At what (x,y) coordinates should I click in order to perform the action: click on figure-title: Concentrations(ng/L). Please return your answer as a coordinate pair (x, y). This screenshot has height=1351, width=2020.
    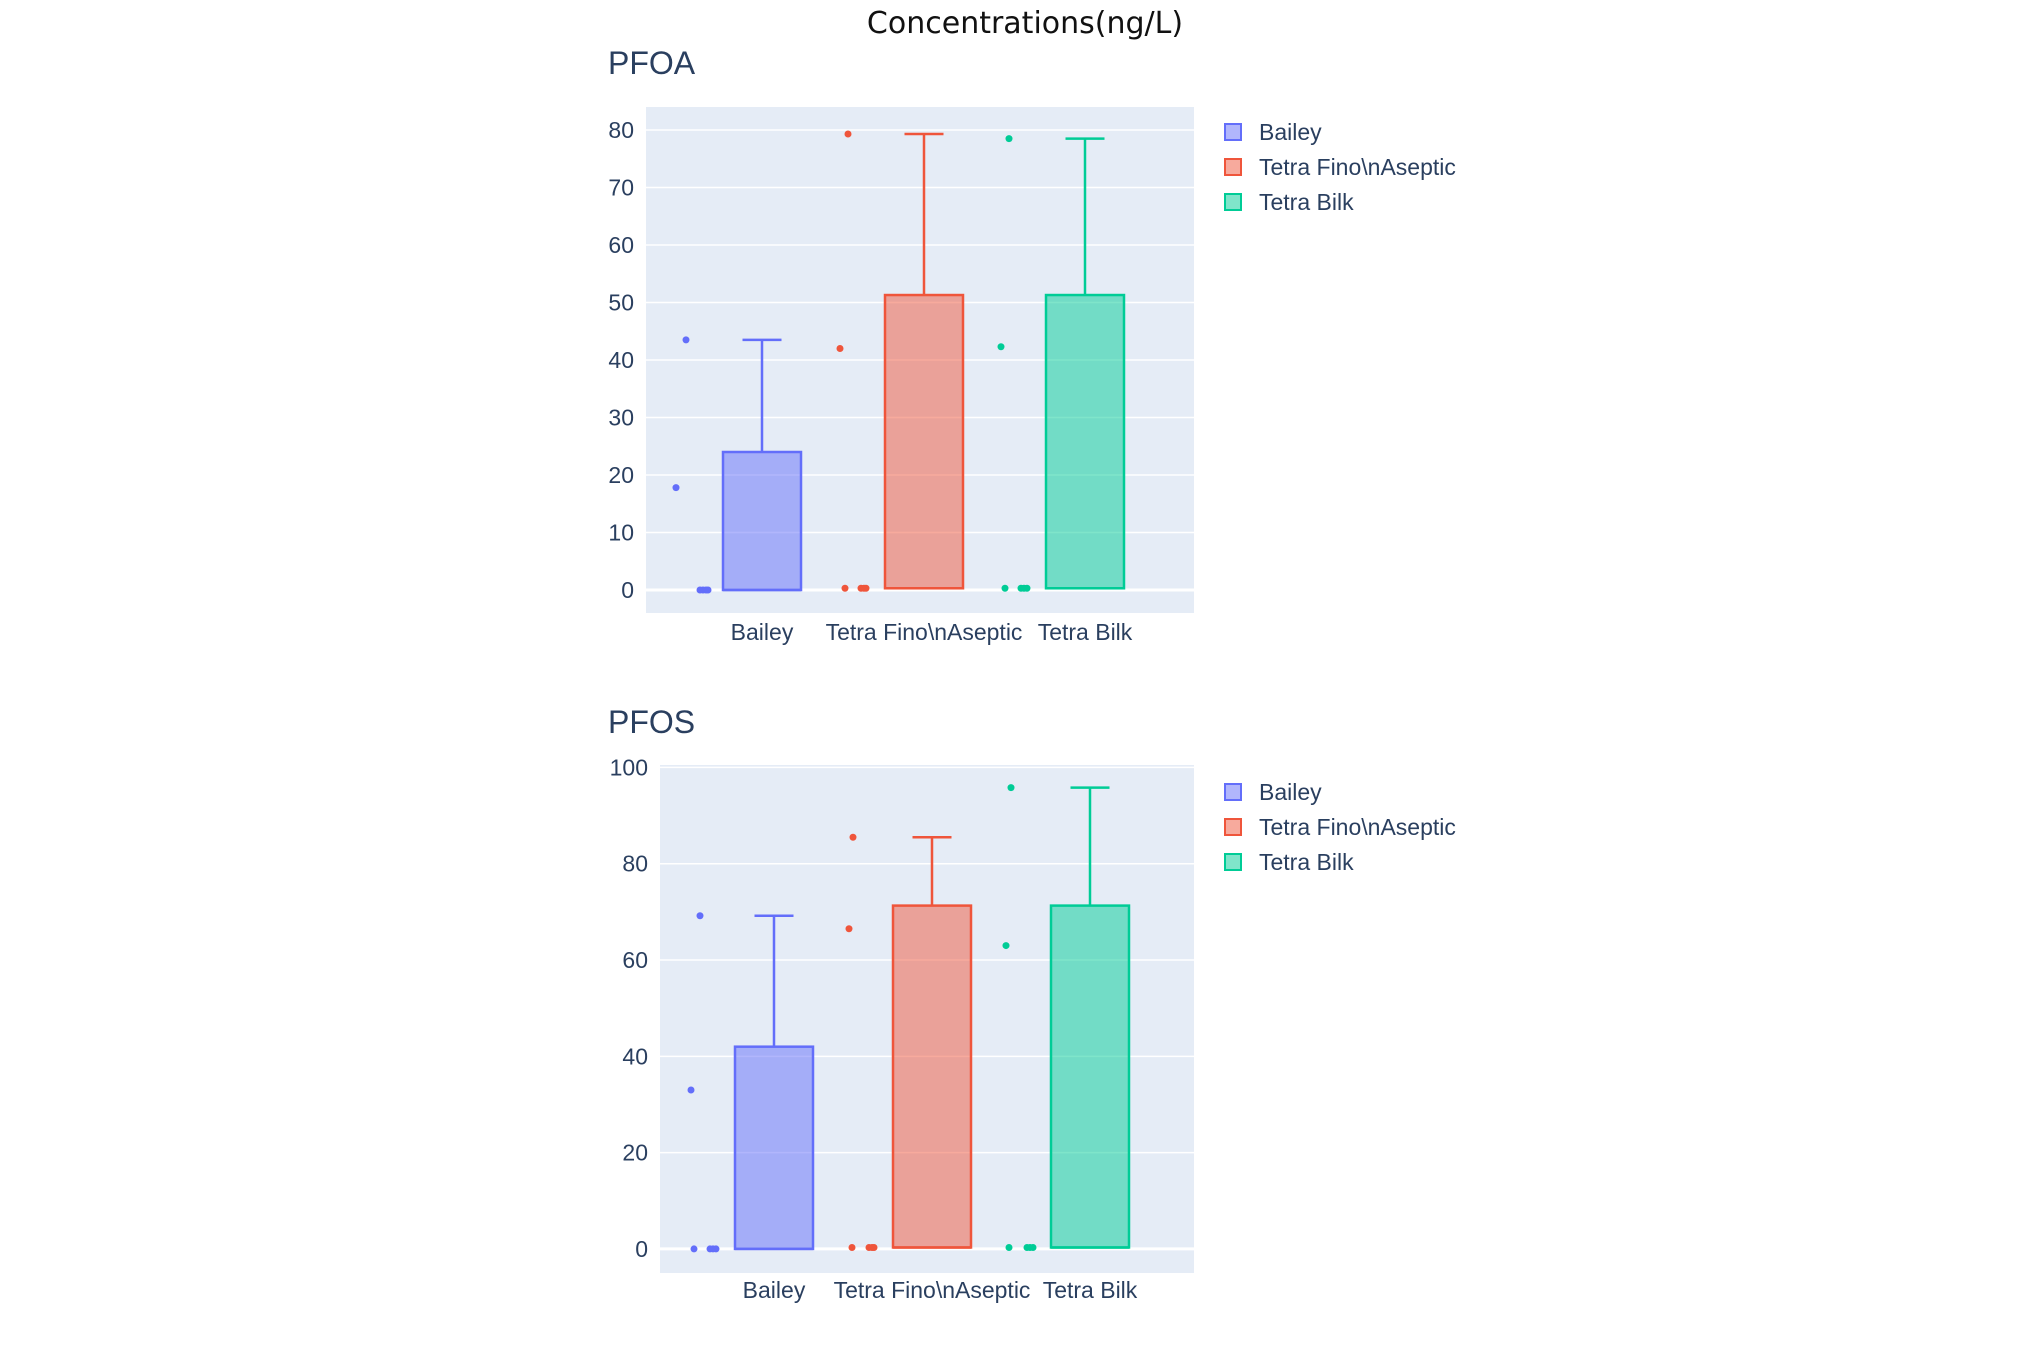
    Looking at the image, I should click on (1025, 23).